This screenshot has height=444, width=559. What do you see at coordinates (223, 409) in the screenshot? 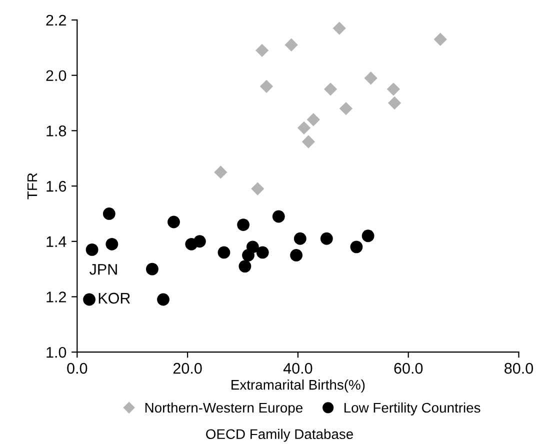
I see `legend-label: Northern-Western Europe` at bounding box center [223, 409].